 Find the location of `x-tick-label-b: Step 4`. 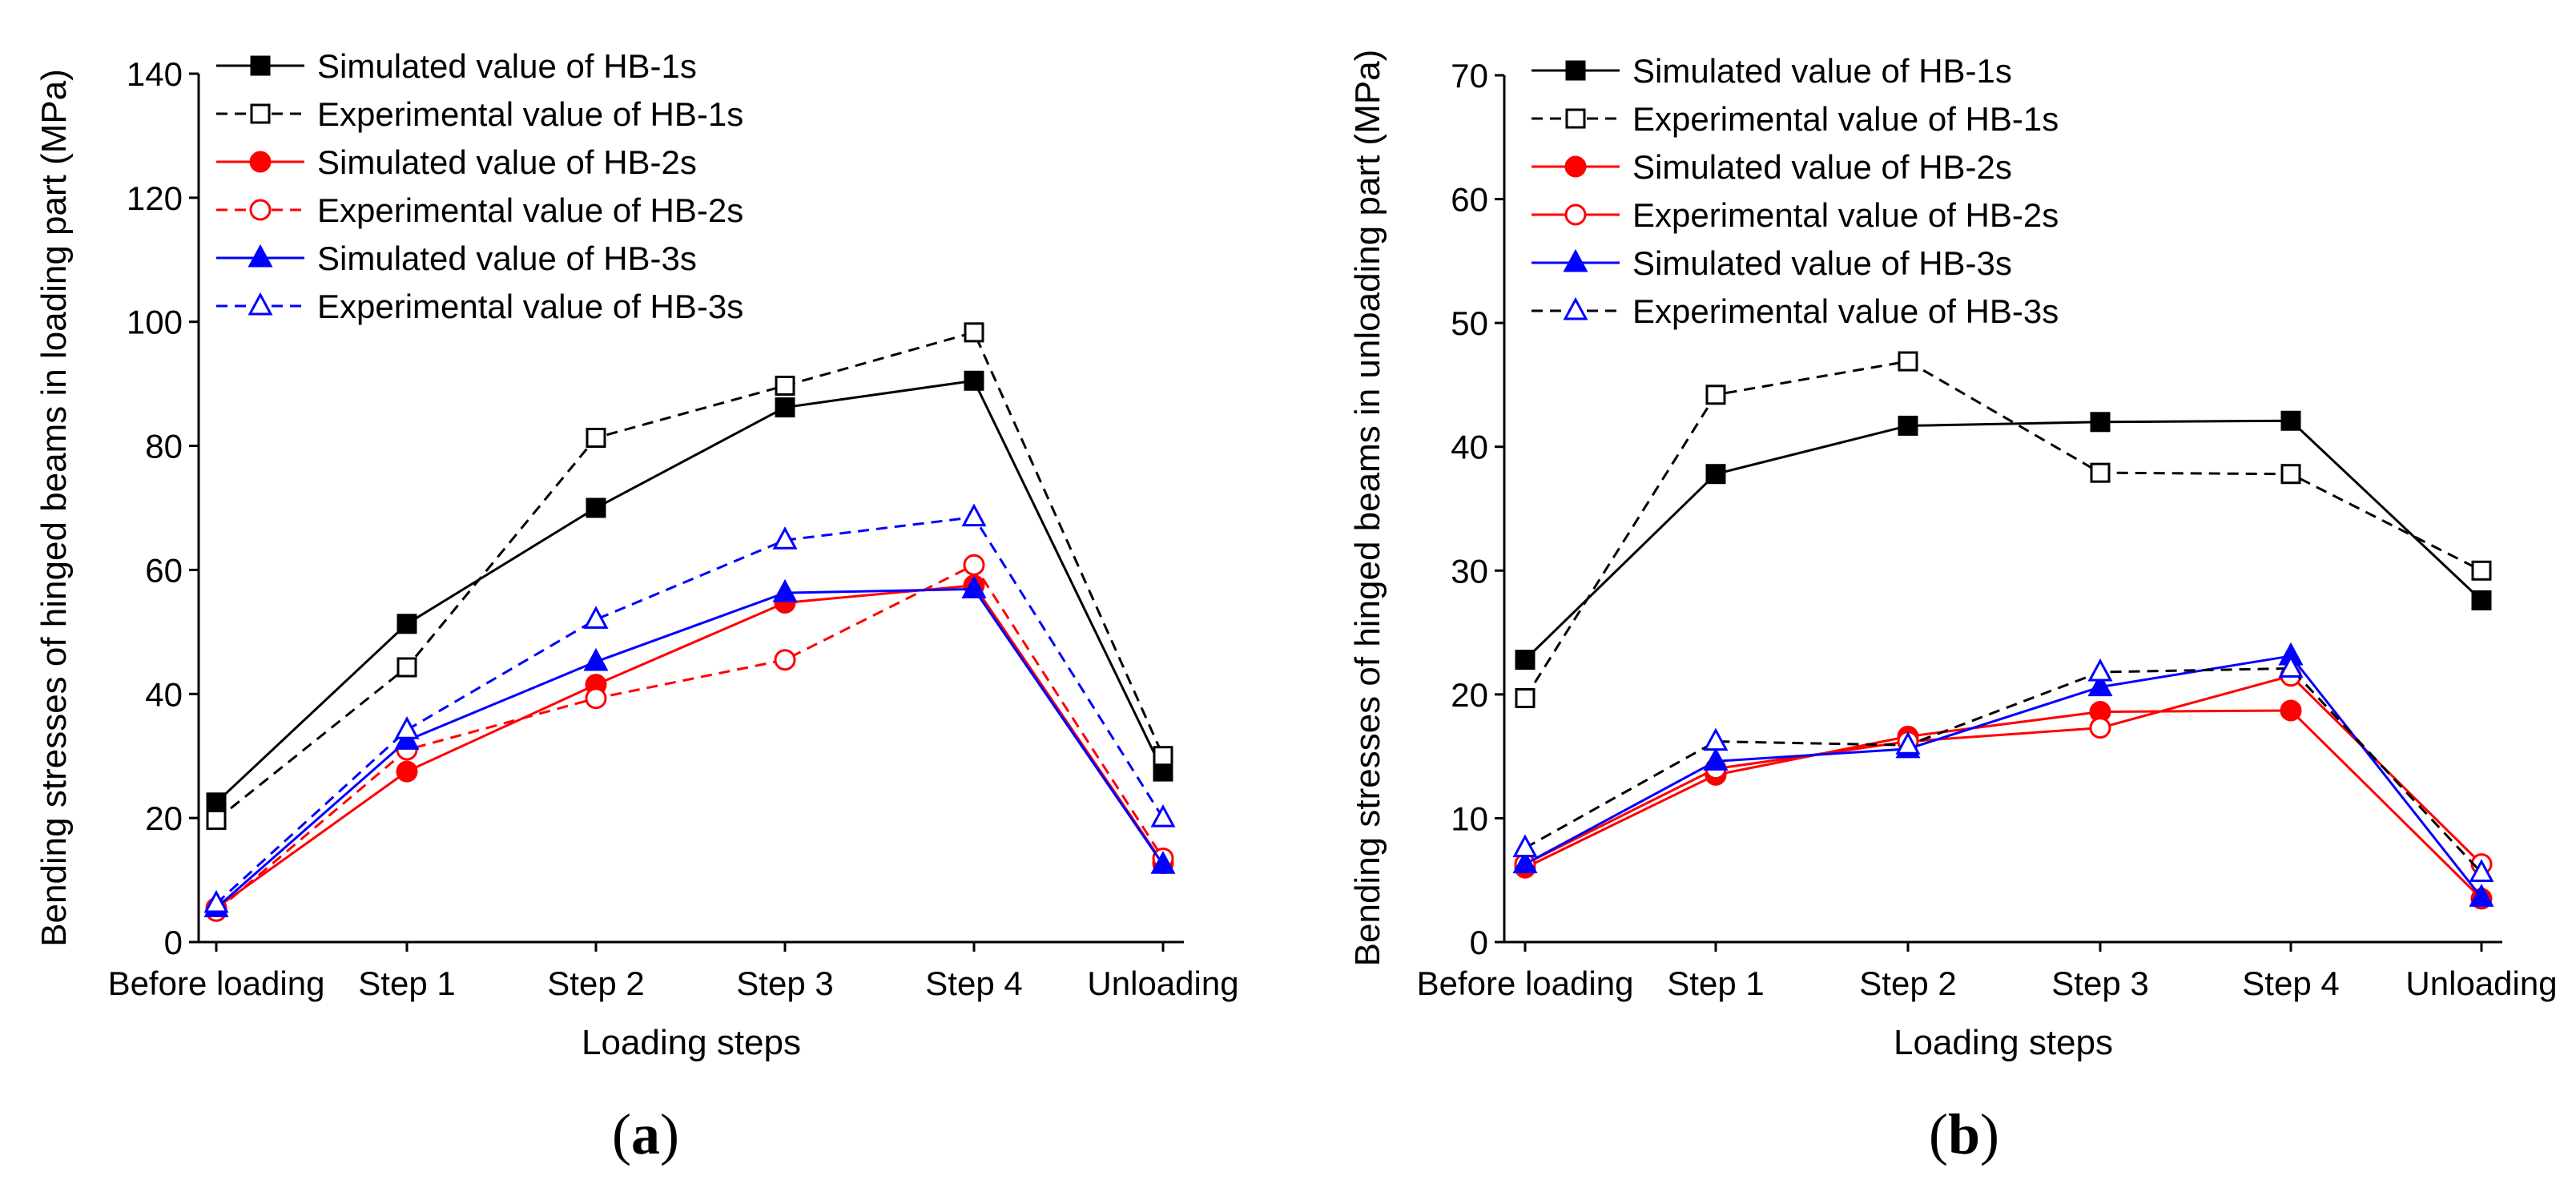

x-tick-label-b: Step 4 is located at coordinates (2291, 983).